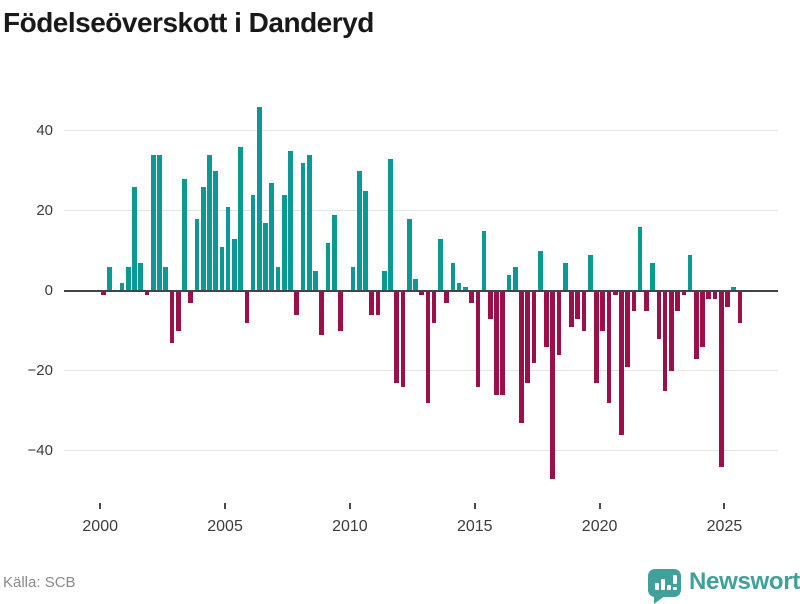 This screenshot has height=604, width=800. What do you see at coordinates (571, 308) in the screenshot?
I see `bar-2018Q4` at bounding box center [571, 308].